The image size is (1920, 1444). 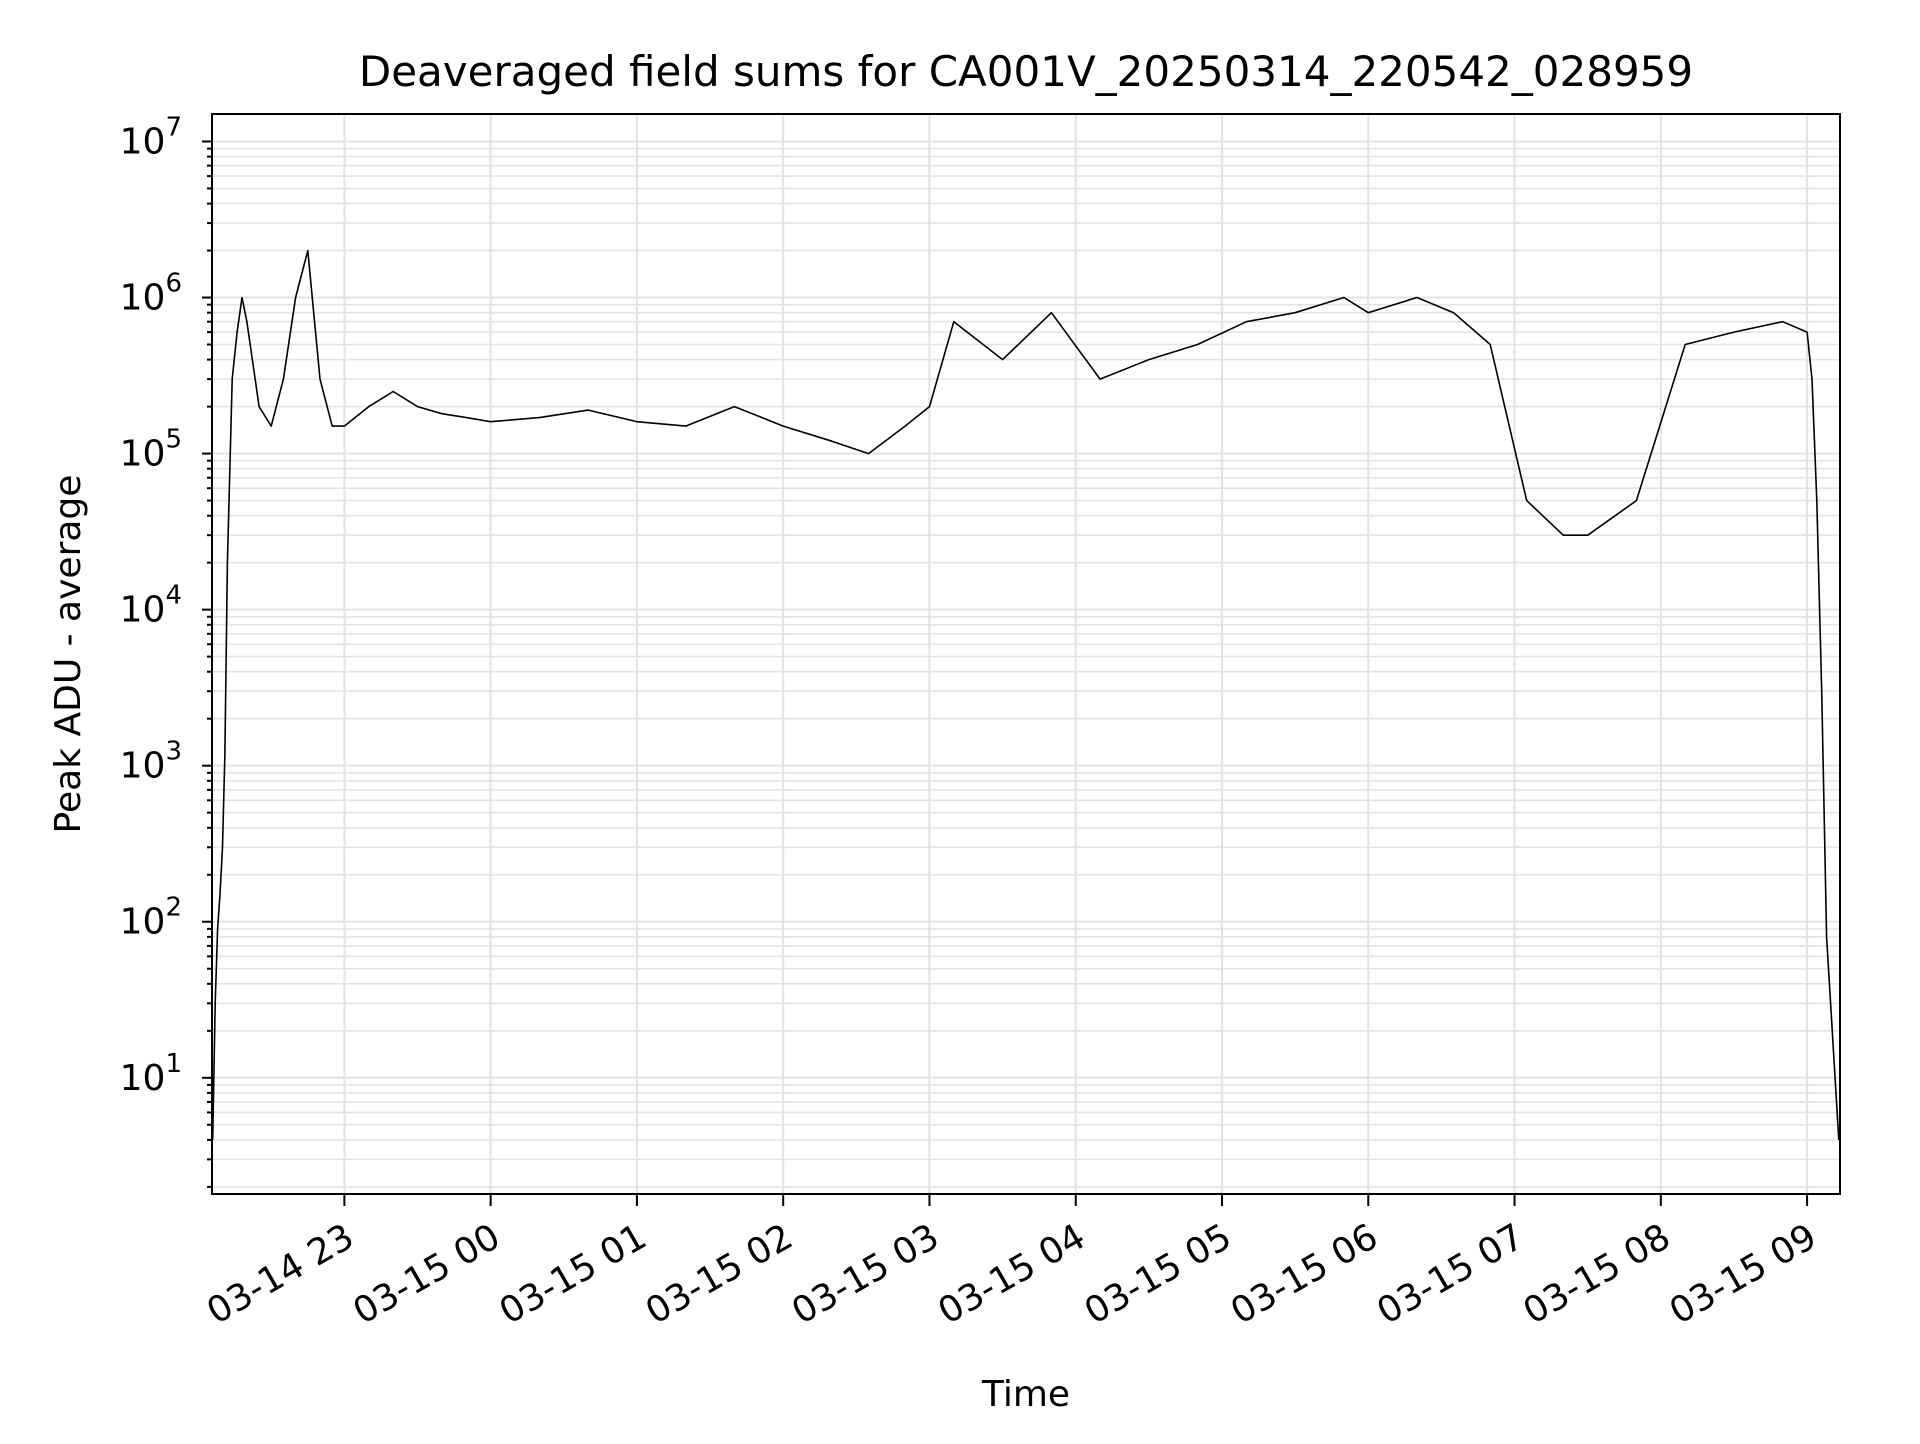 I want to click on y-tick-exponent: 5, so click(x=173, y=440).